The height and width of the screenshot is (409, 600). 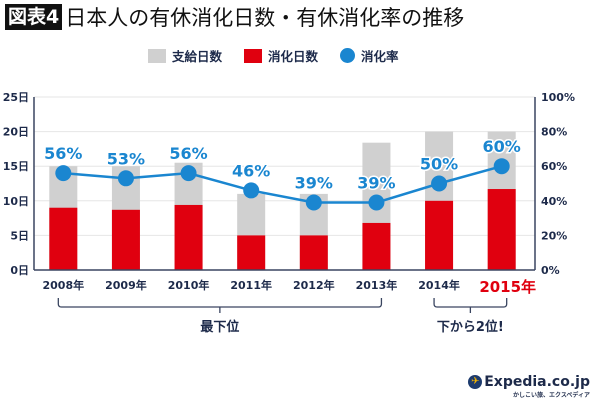 I want to click on plane-icon: ✈, so click(x=475, y=382).